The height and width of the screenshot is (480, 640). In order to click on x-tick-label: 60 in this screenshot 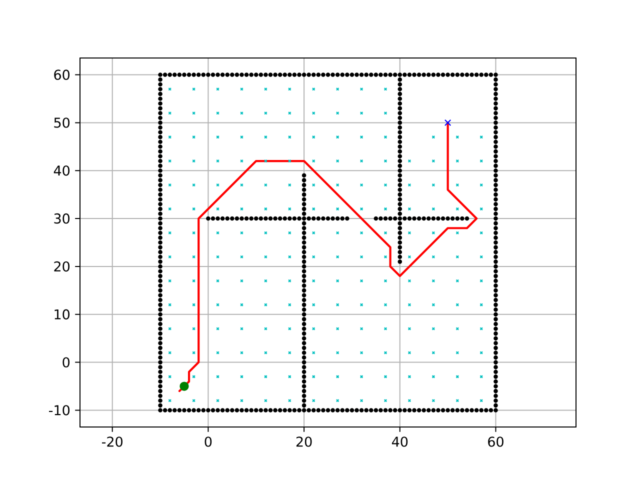, I will do `click(496, 441)`.